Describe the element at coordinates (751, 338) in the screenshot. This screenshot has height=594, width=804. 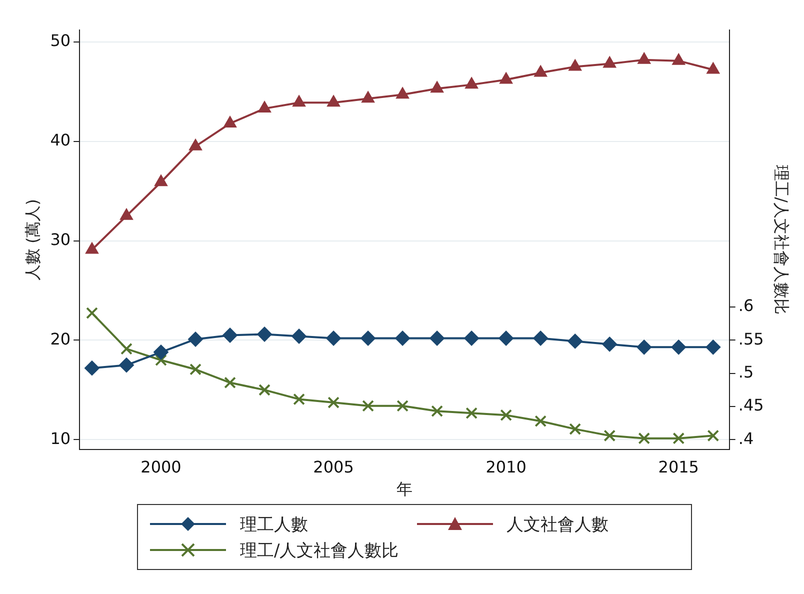
I see `y2-tick-label: .55` at that location.